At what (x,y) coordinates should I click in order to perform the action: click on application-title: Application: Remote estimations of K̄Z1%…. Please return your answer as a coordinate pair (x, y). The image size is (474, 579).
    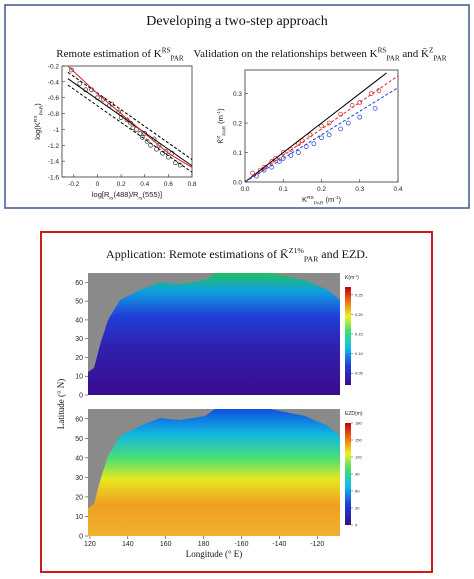
    Looking at the image, I should click on (237, 254).